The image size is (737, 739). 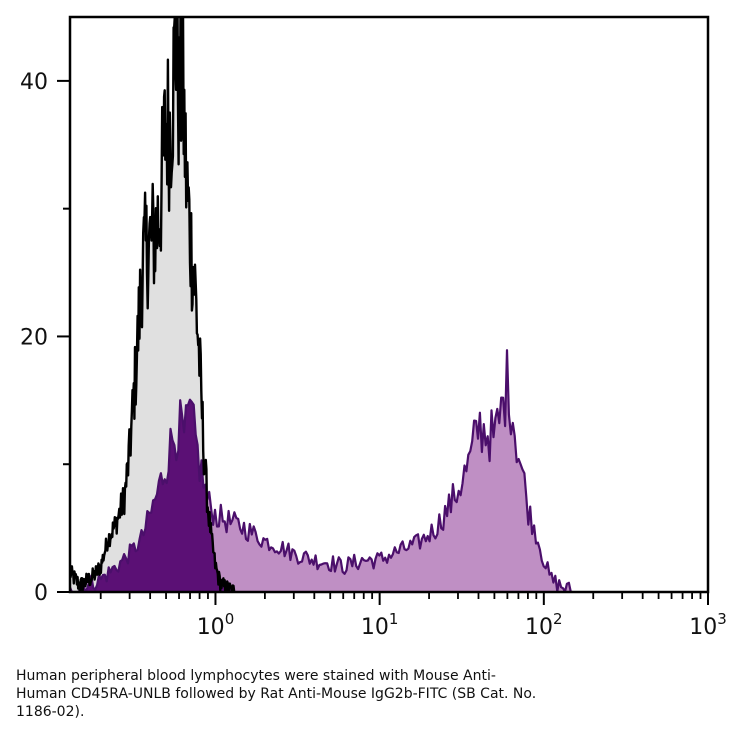 What do you see at coordinates (380, 625) in the screenshot?
I see `x-tick-label: 10¹` at bounding box center [380, 625].